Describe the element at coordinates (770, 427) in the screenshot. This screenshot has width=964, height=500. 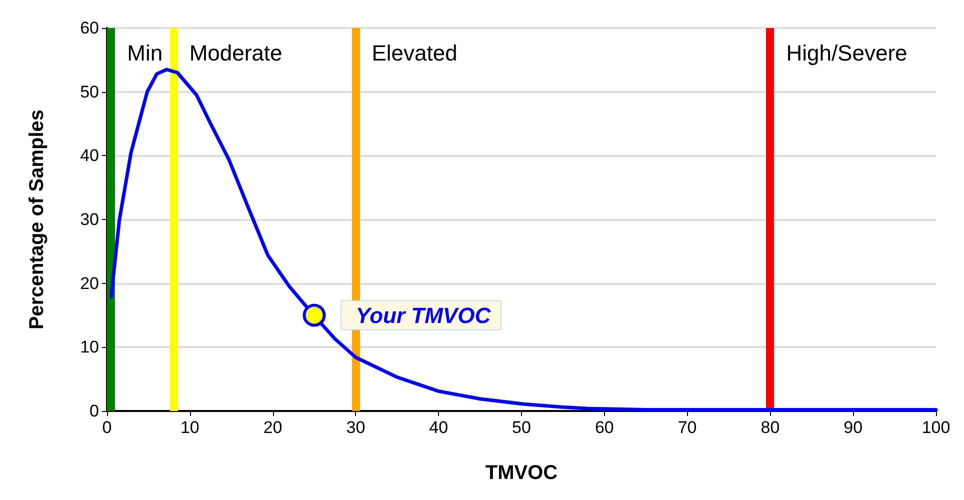
I see `x-tick-label: 80` at that location.